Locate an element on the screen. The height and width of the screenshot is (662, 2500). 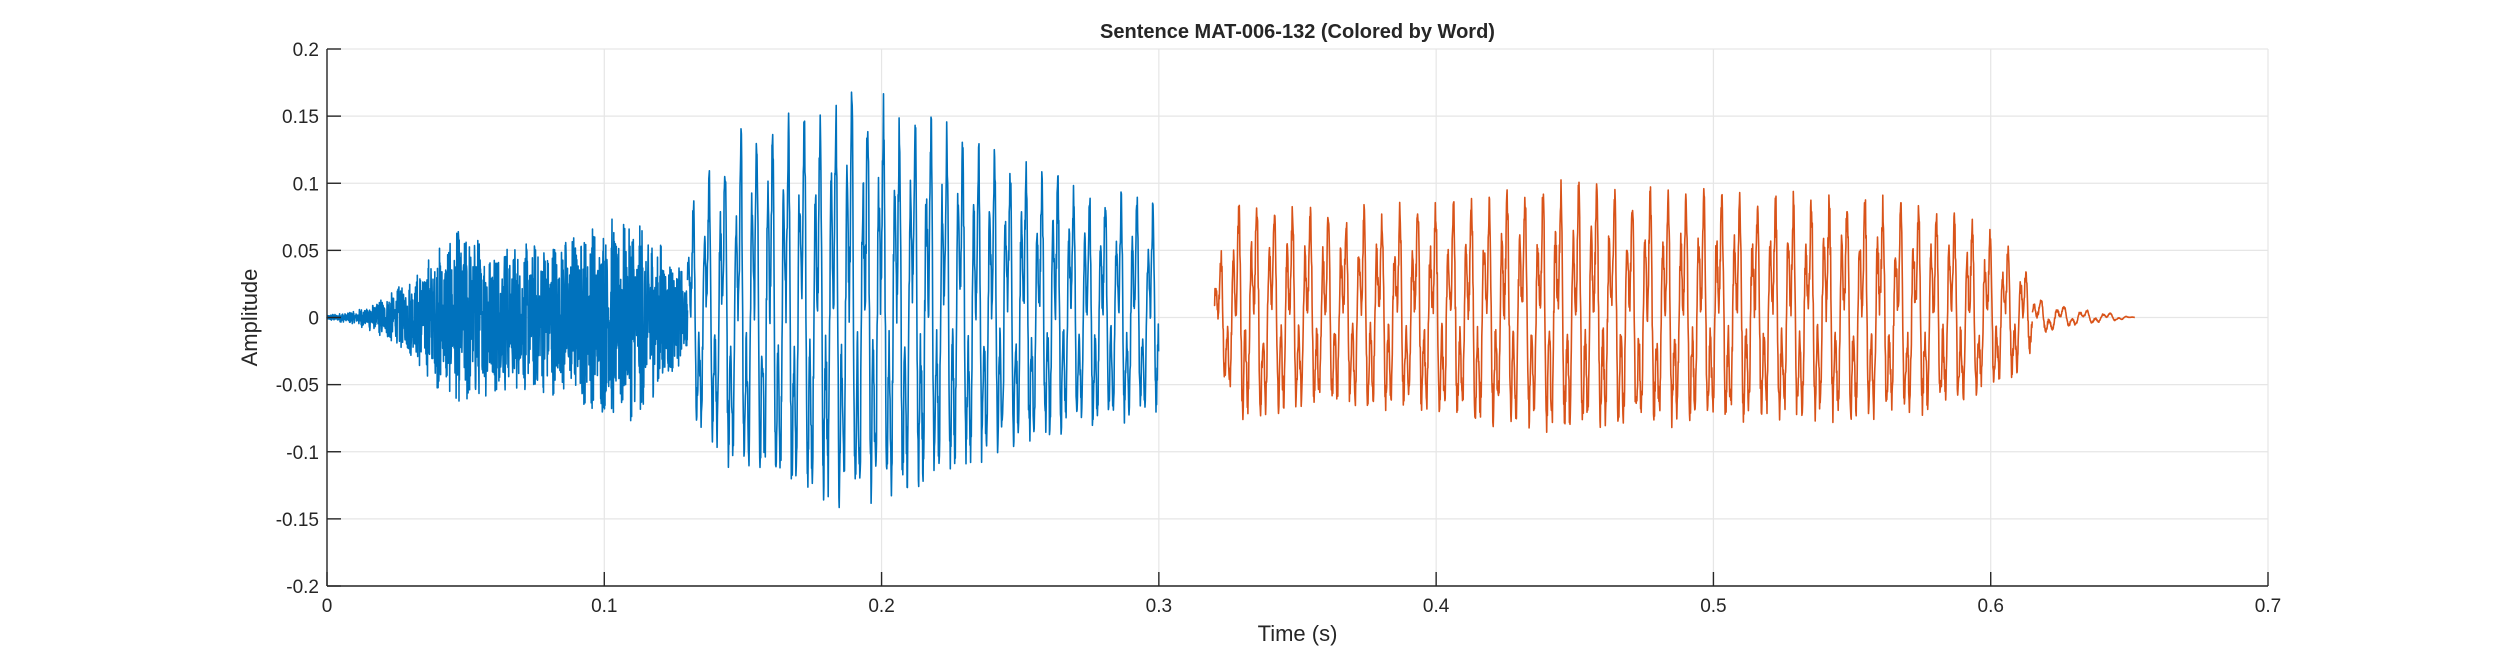
x-tick-label-2: 0.2 is located at coordinates (881, 606).